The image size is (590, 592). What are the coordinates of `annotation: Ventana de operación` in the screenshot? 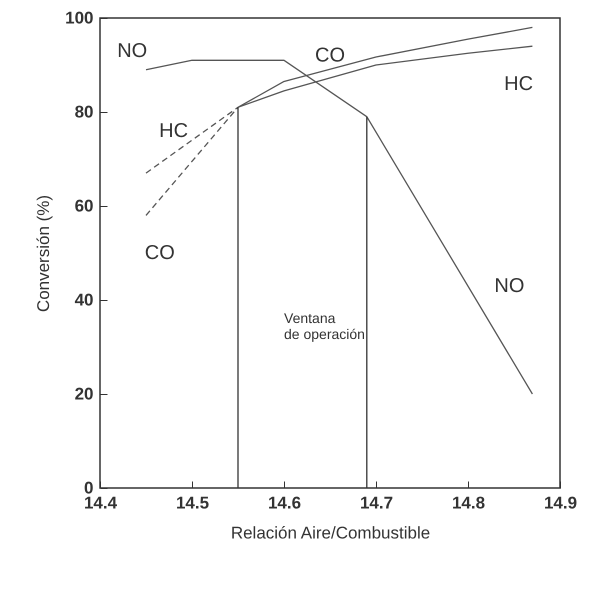 It's located at (324, 326).